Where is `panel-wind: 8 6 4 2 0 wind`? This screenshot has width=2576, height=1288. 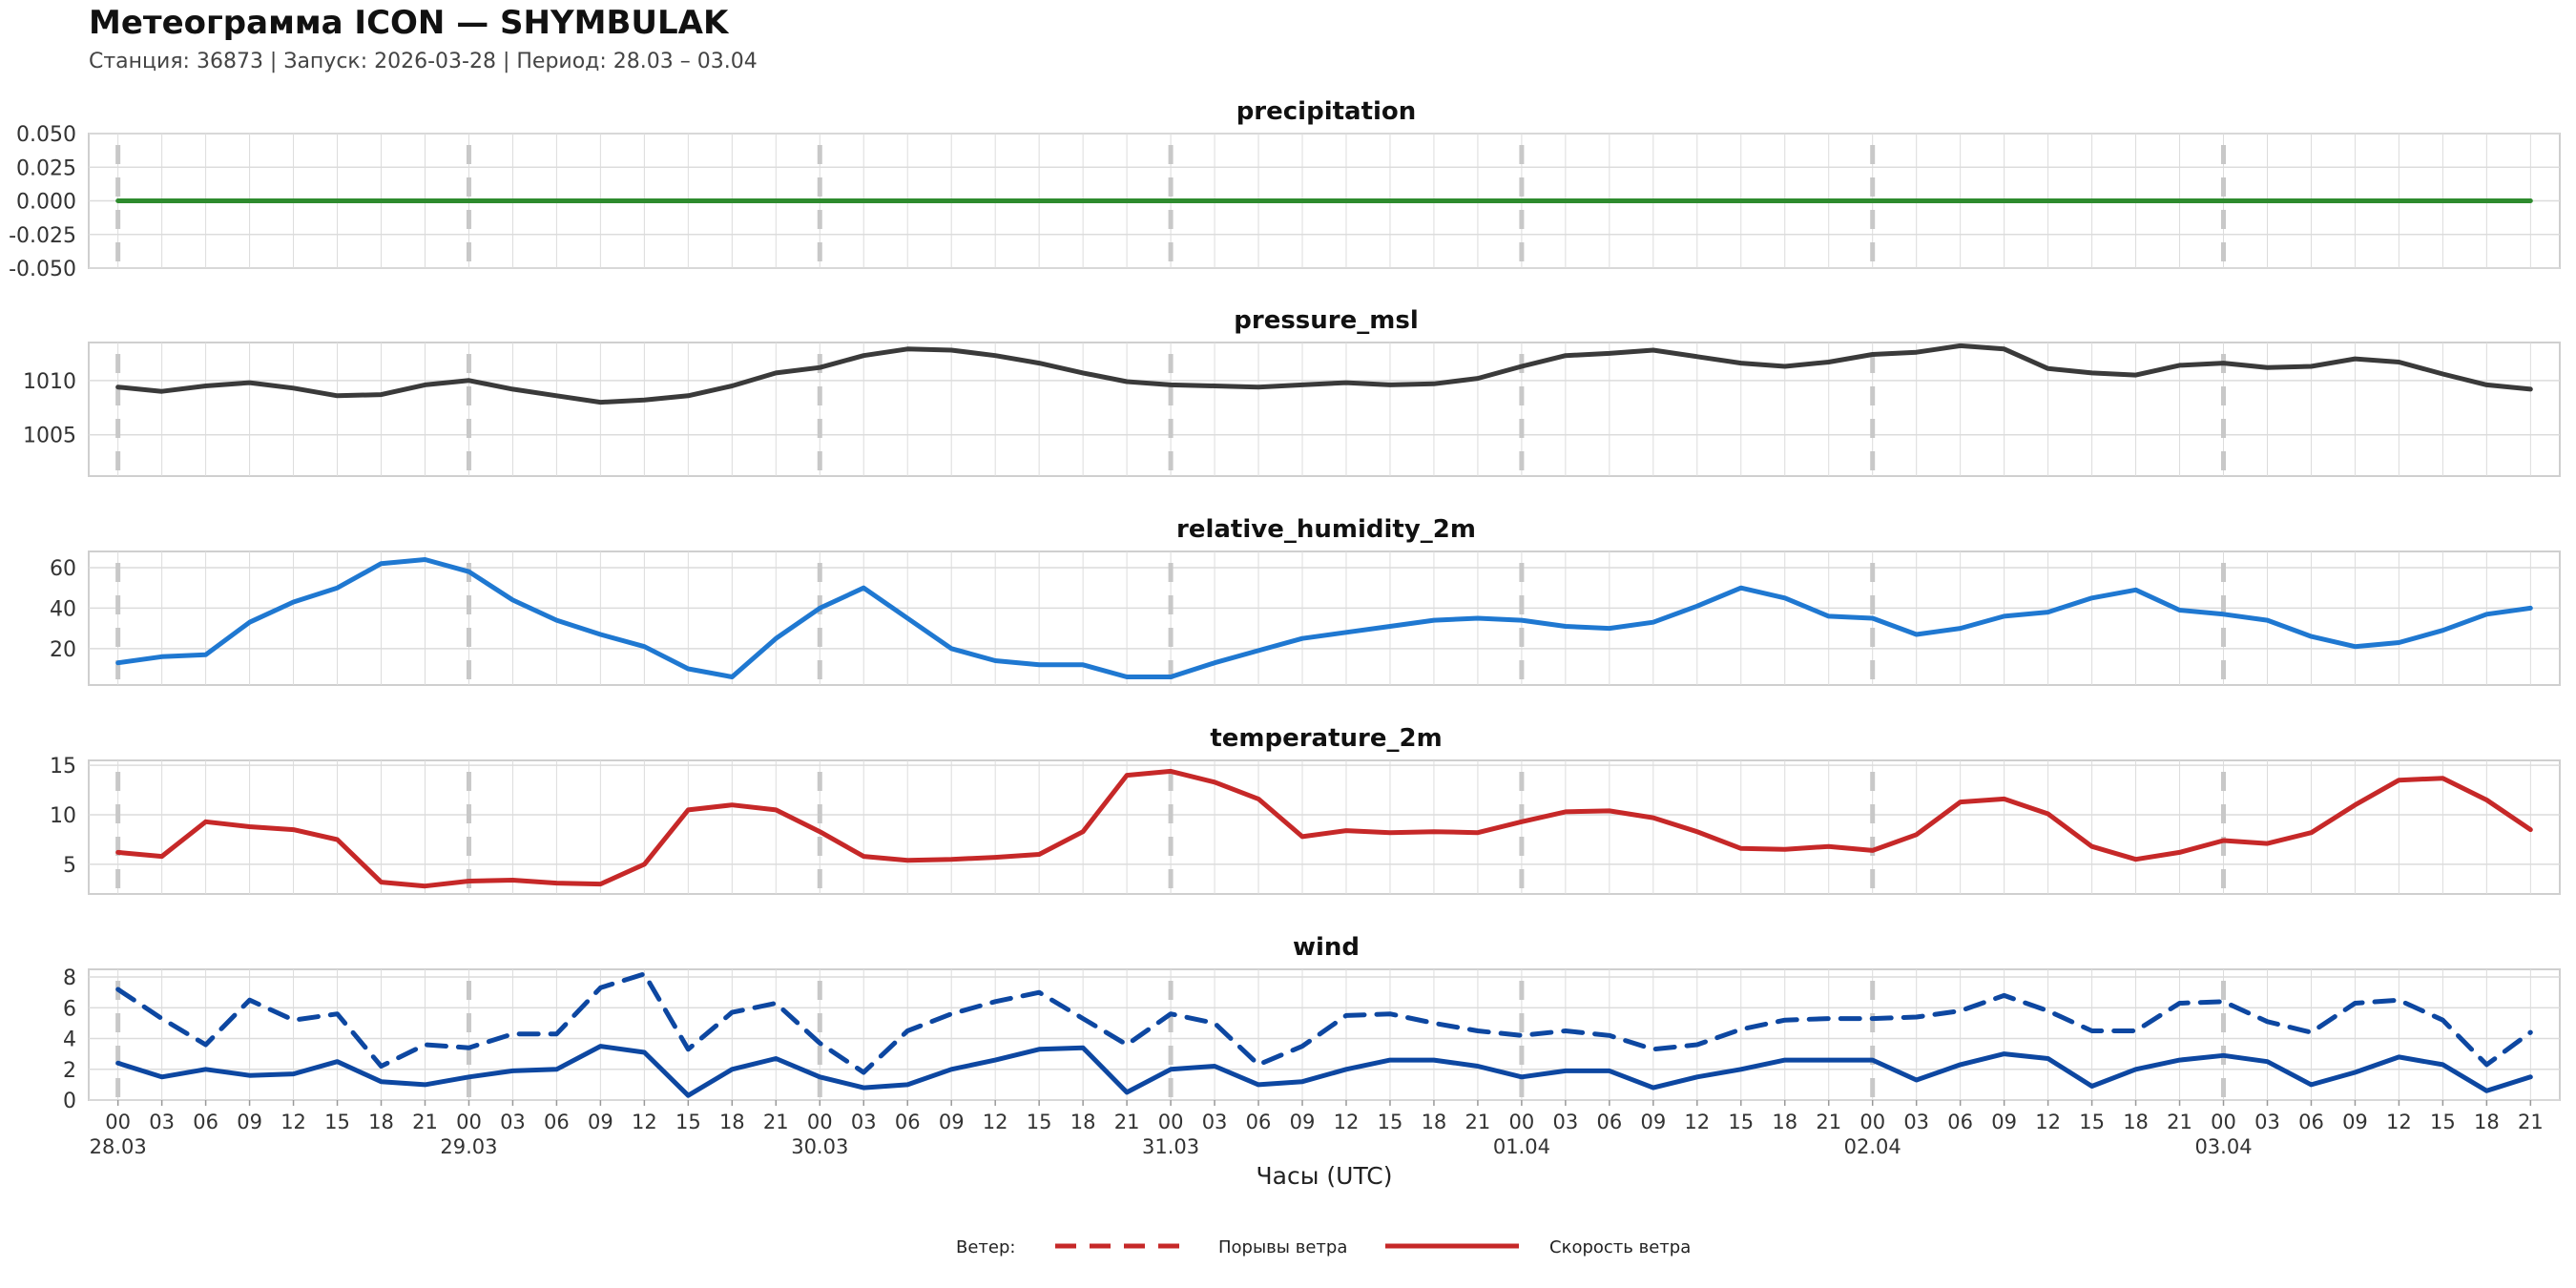
panel-wind: 8 6 4 2 0 wind is located at coordinates (1312, 1023).